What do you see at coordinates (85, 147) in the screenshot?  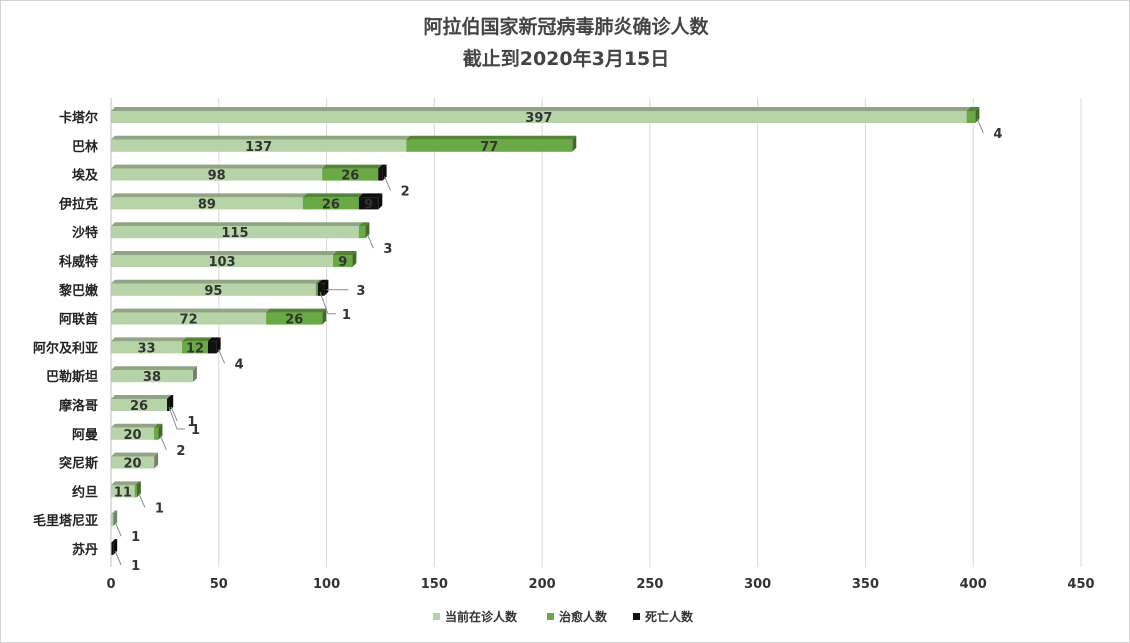 I see `category-label-巴林: 巴林` at bounding box center [85, 147].